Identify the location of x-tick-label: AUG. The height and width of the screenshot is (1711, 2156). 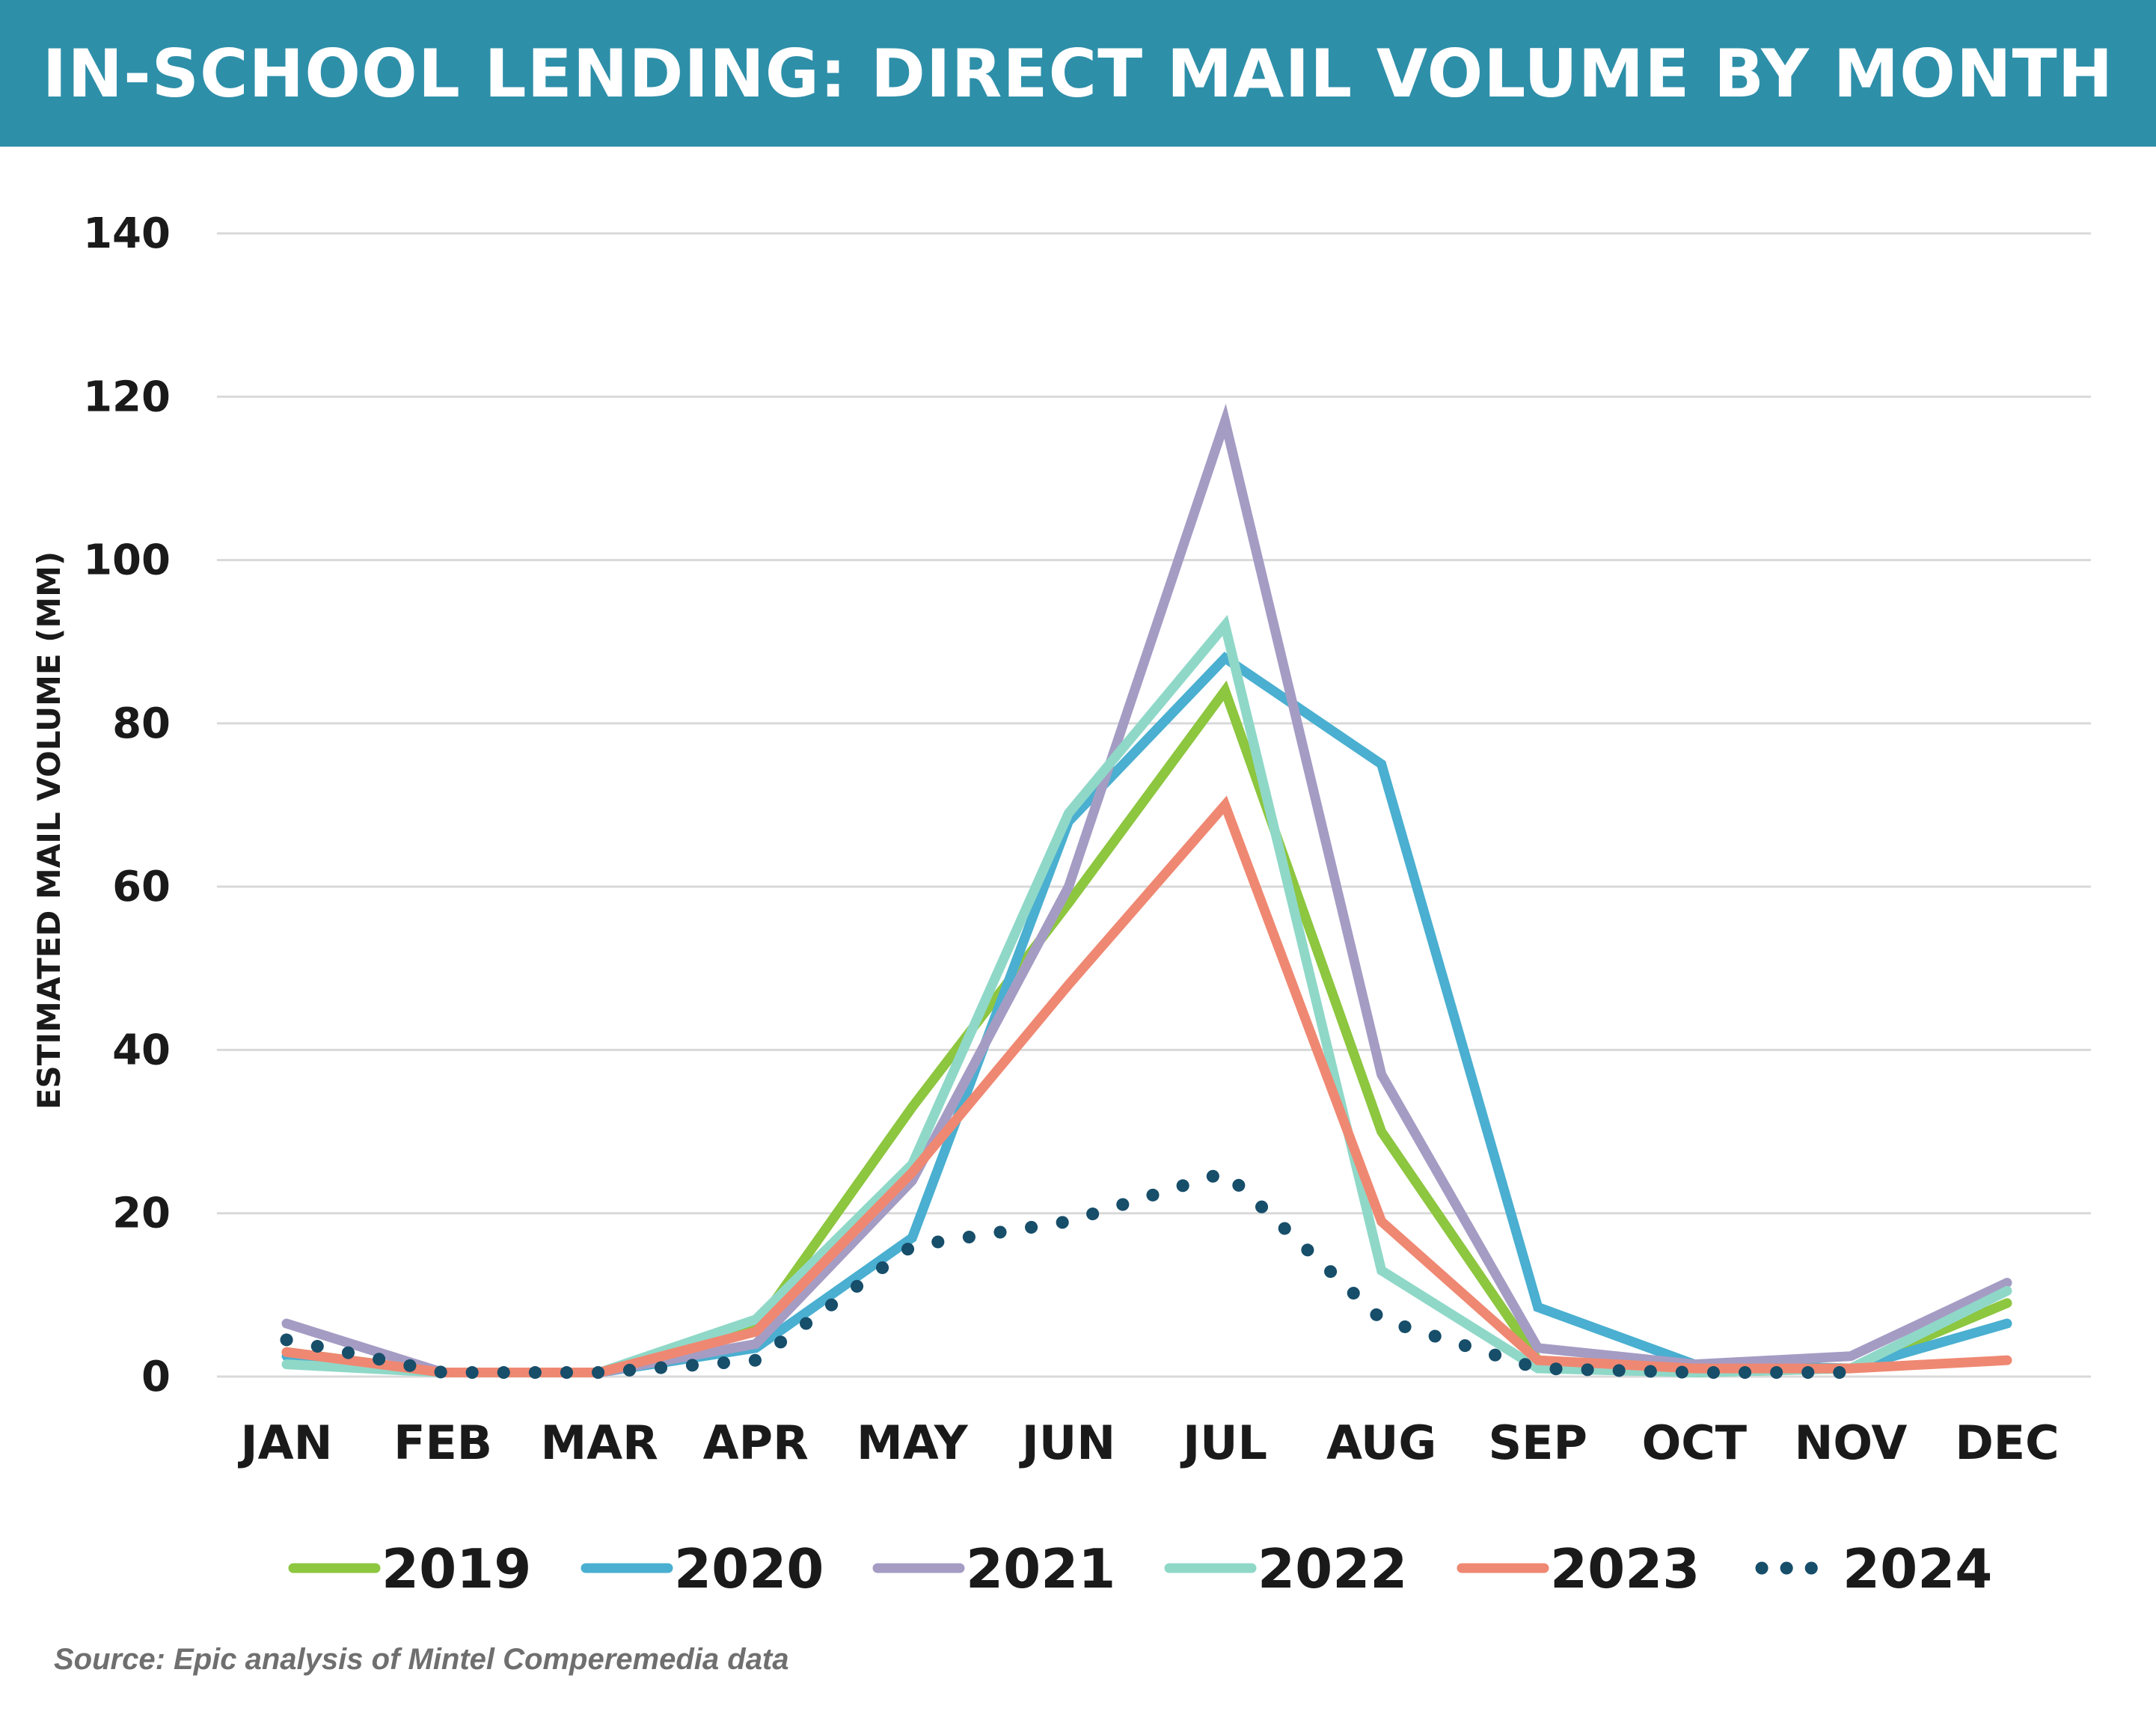
(1381, 1442).